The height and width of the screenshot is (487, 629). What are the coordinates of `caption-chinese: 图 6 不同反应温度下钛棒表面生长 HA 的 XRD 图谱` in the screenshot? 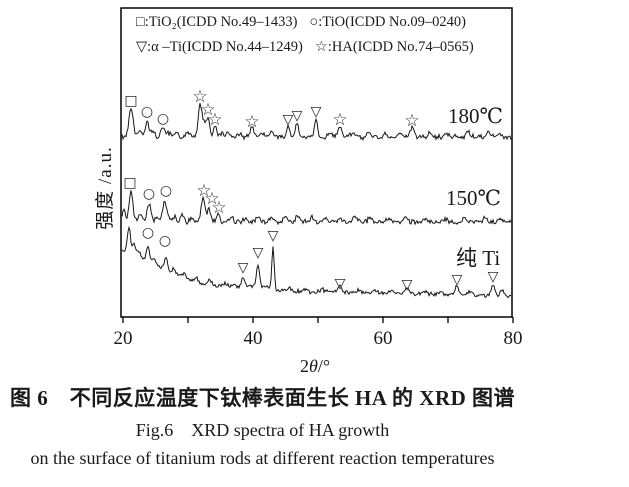 It's located at (262, 398).